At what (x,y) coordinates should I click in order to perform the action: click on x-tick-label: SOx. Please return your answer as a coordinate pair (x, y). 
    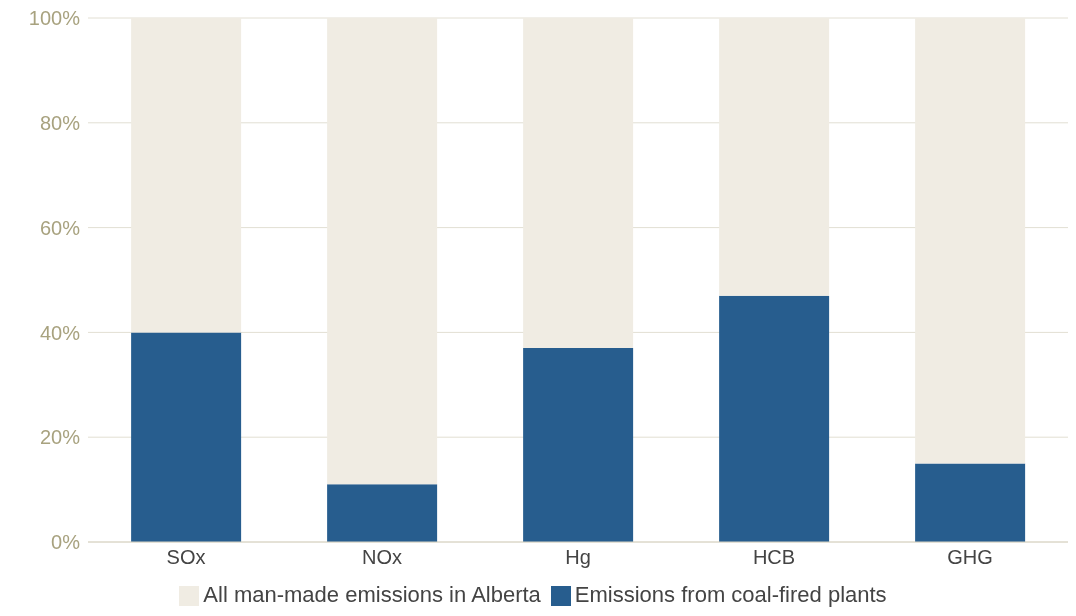
    Looking at the image, I should click on (186, 557).